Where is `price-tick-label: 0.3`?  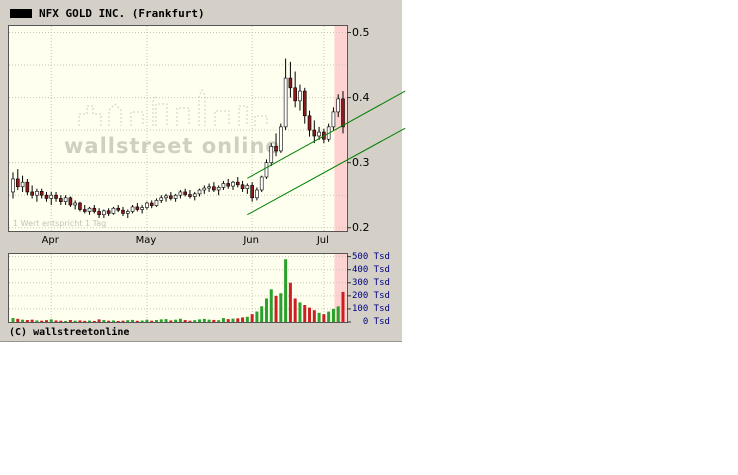
price-tick-label: 0.3 is located at coordinates (361, 162).